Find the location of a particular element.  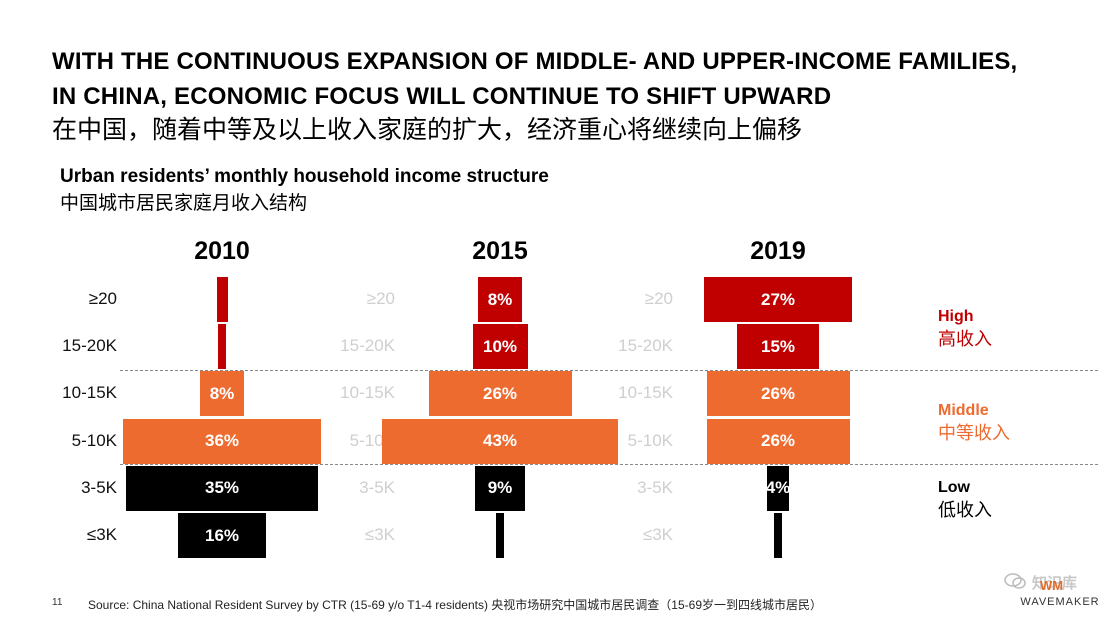

data-label-2019-10-15k: 26% is located at coordinates (778, 393).